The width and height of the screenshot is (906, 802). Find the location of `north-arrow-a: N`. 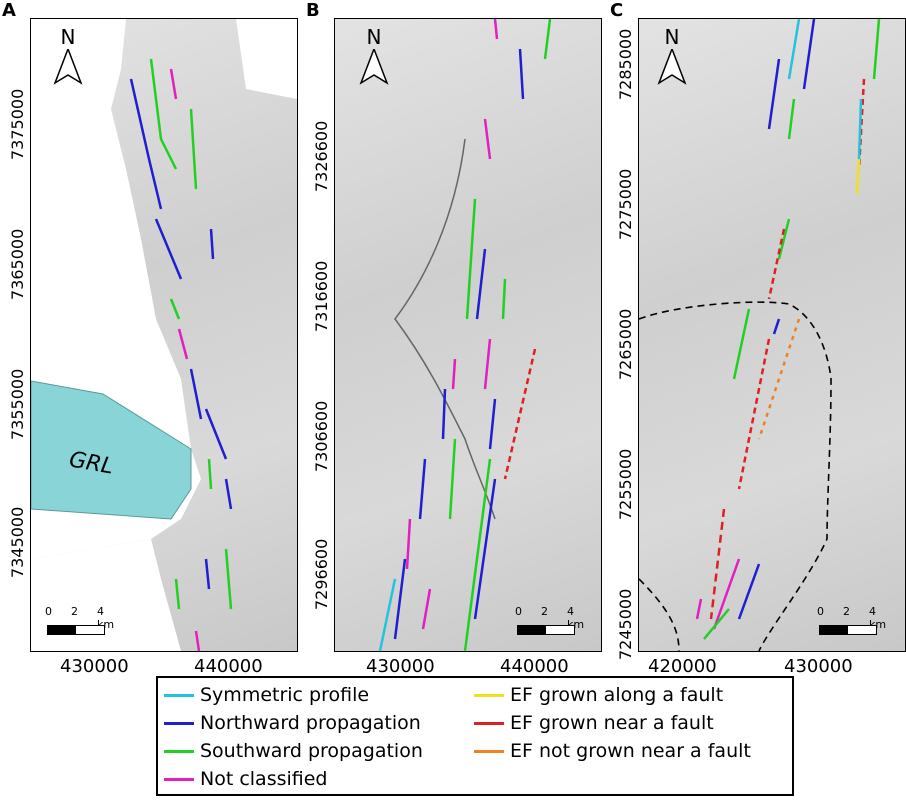

north-arrow-a: N is located at coordinates (68, 57).